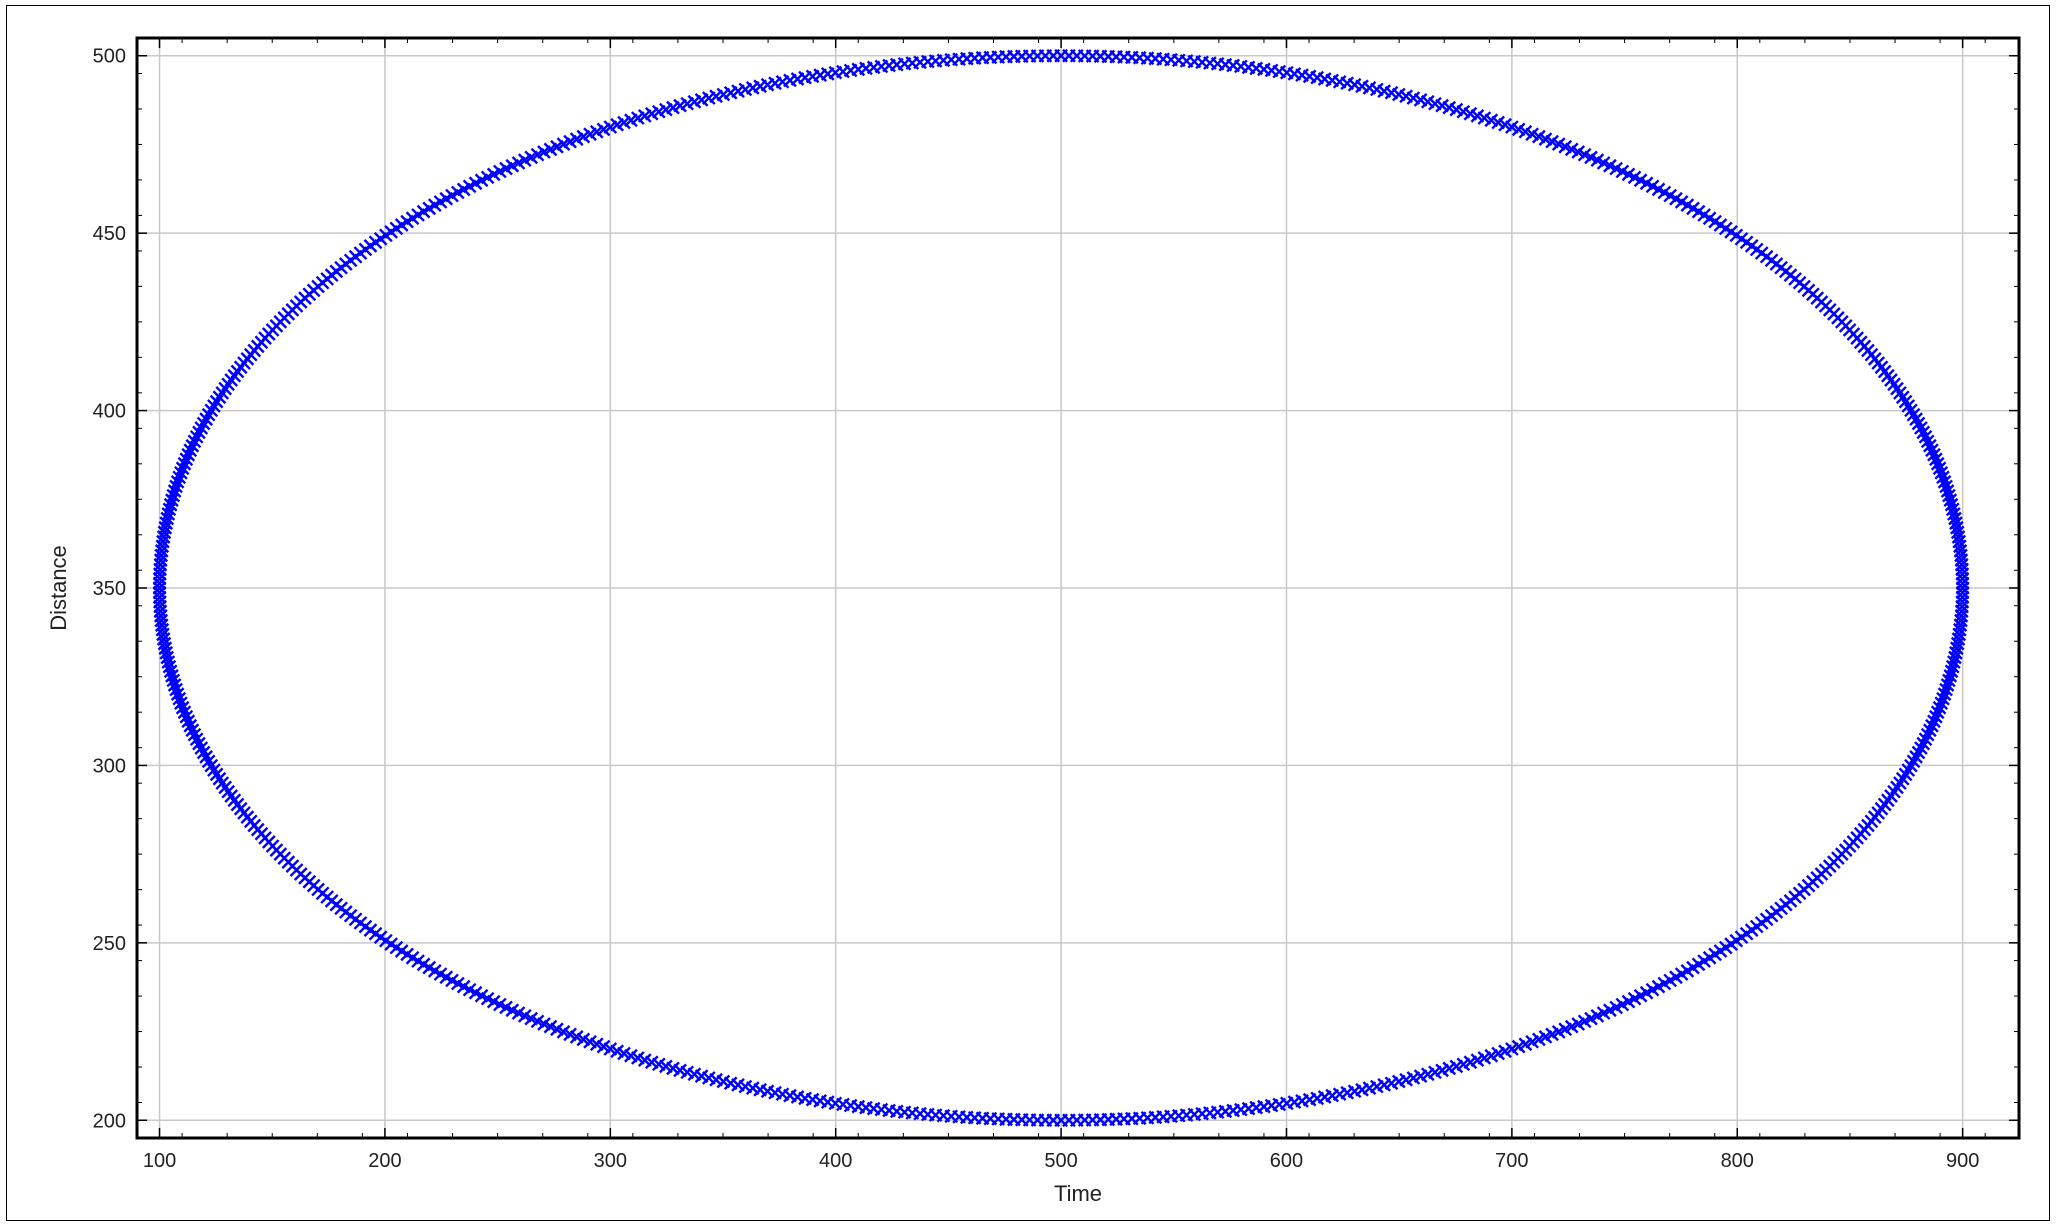  I want to click on y-tick-label: 500, so click(109, 57).